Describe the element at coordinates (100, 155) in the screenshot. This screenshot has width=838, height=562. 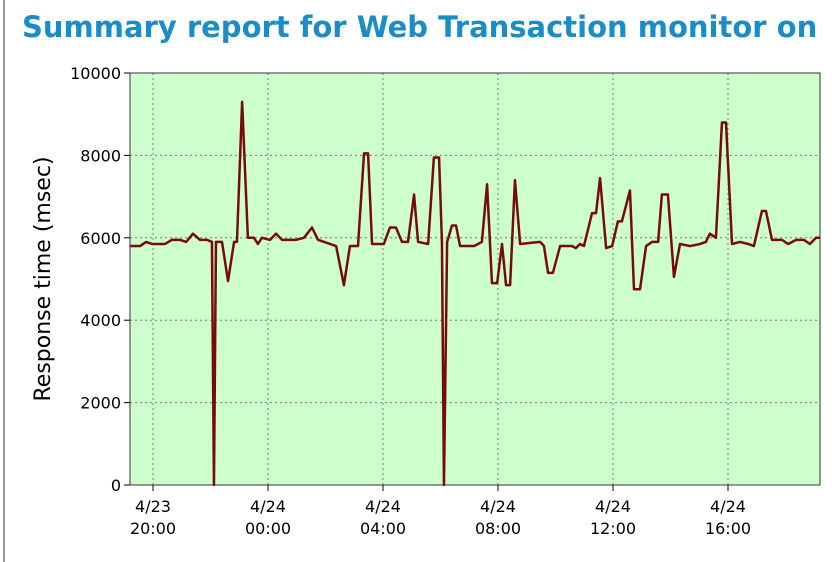
I see `y-tick-label: 8000` at that location.